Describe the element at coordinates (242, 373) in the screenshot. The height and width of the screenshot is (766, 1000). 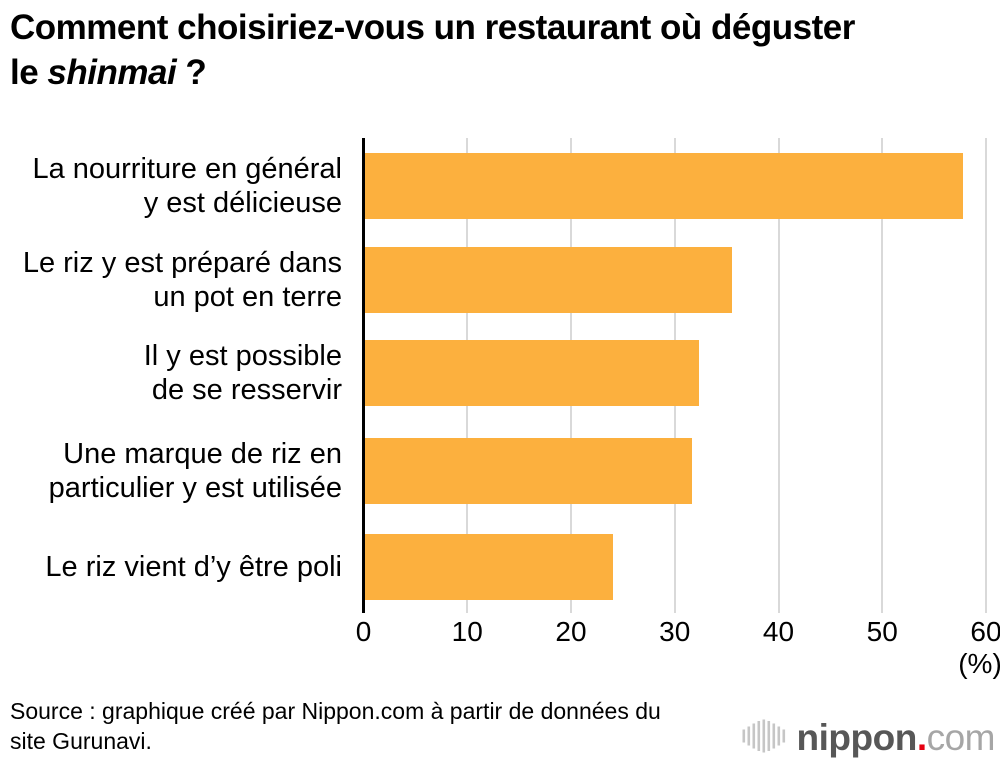
I see `category-label: Il y est possible de se resservir` at that location.